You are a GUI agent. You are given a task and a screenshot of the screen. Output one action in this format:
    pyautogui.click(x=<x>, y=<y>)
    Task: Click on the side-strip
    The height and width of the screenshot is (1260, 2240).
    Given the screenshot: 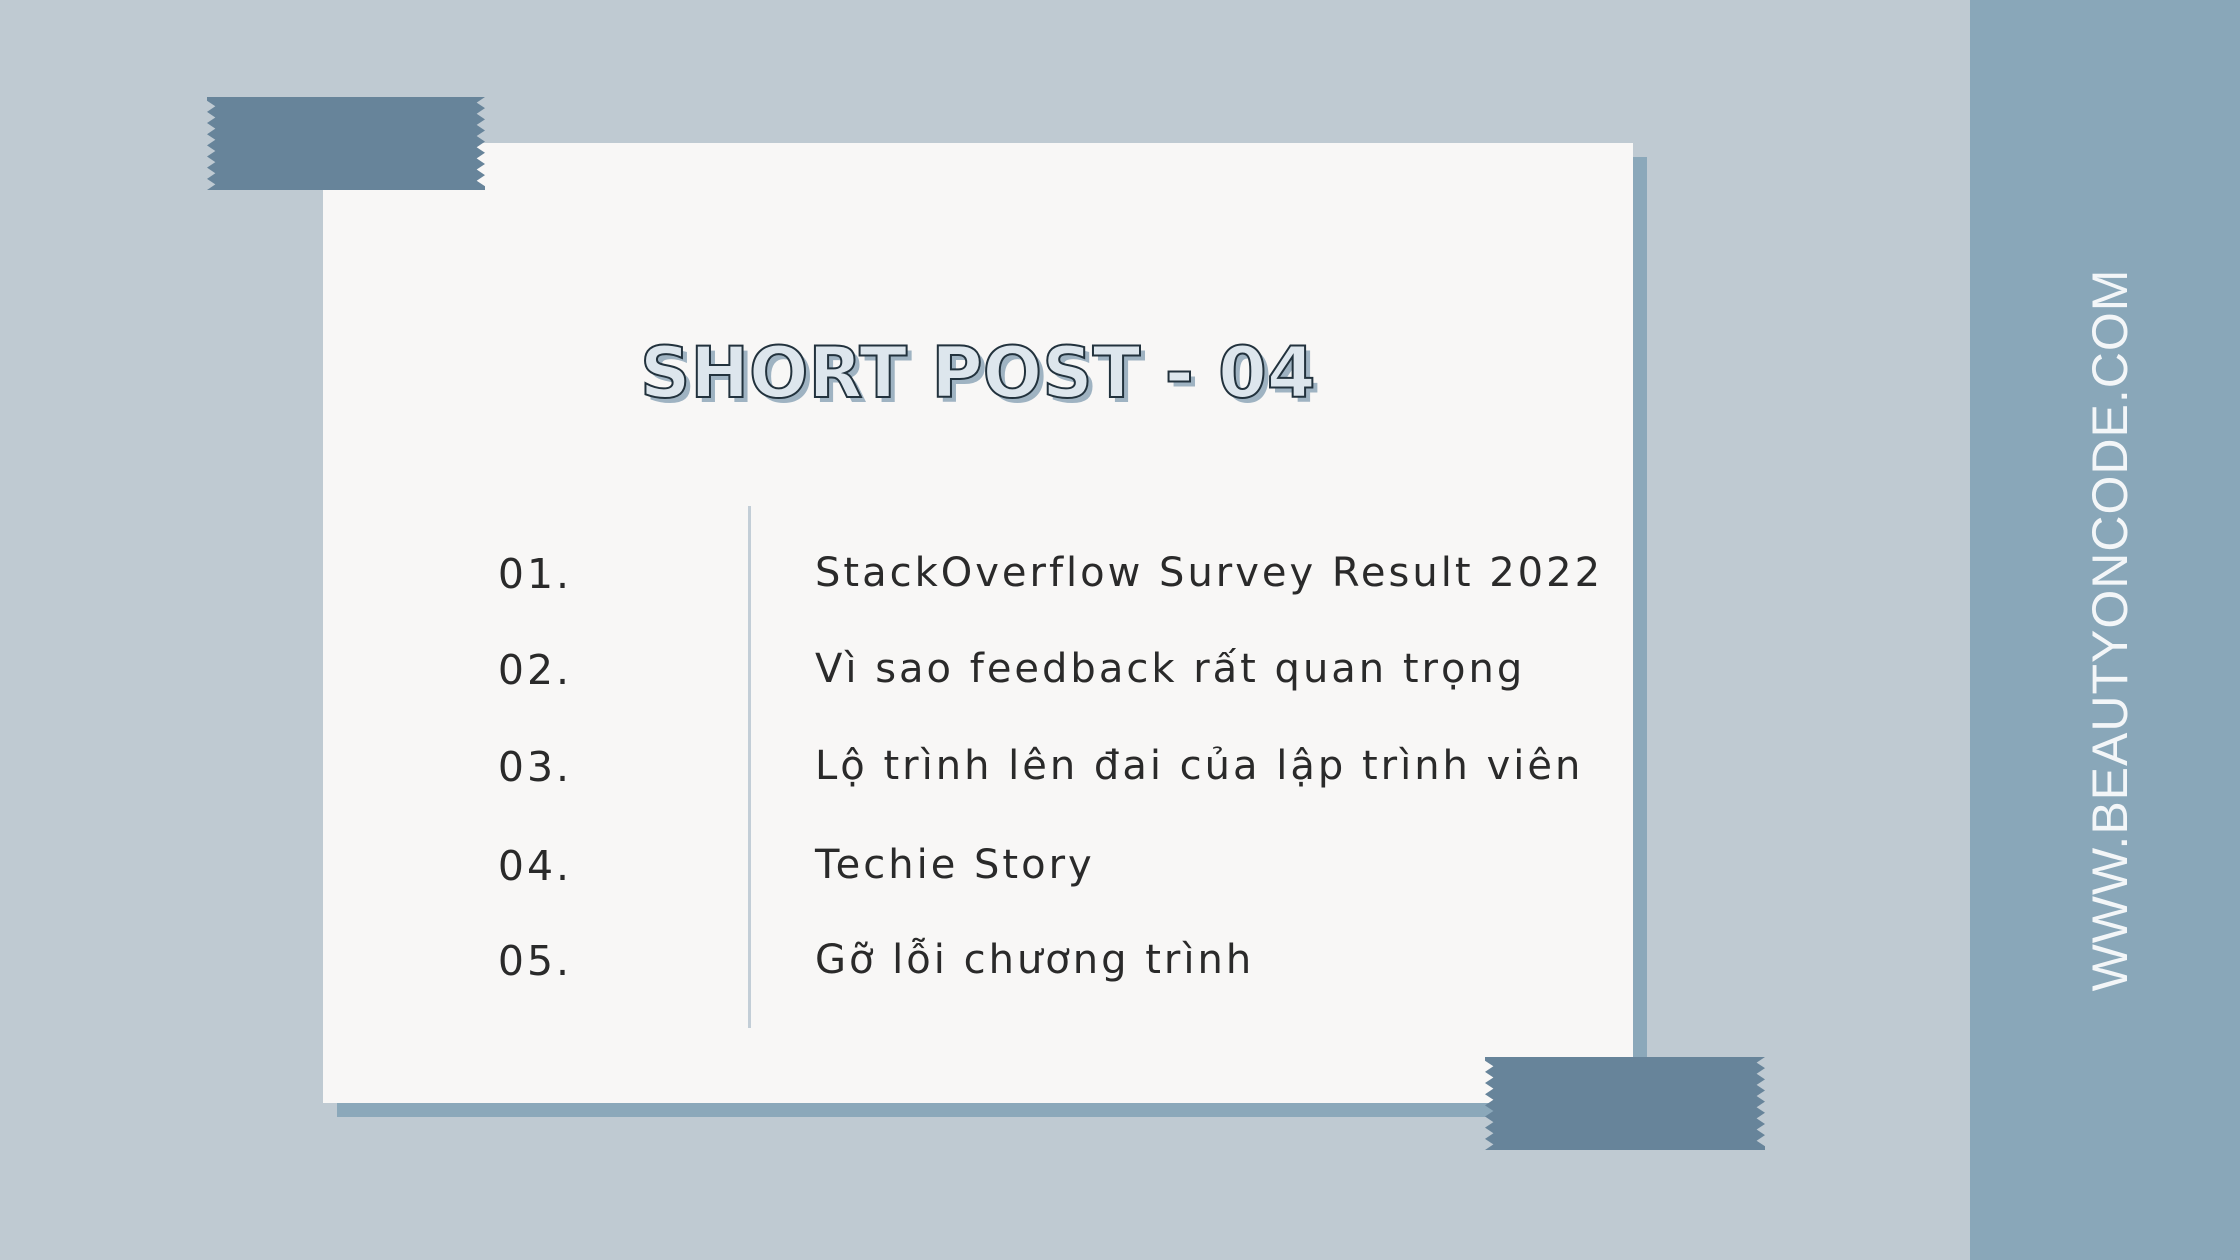 What is the action you would take?
    pyautogui.click(x=2105, y=630)
    